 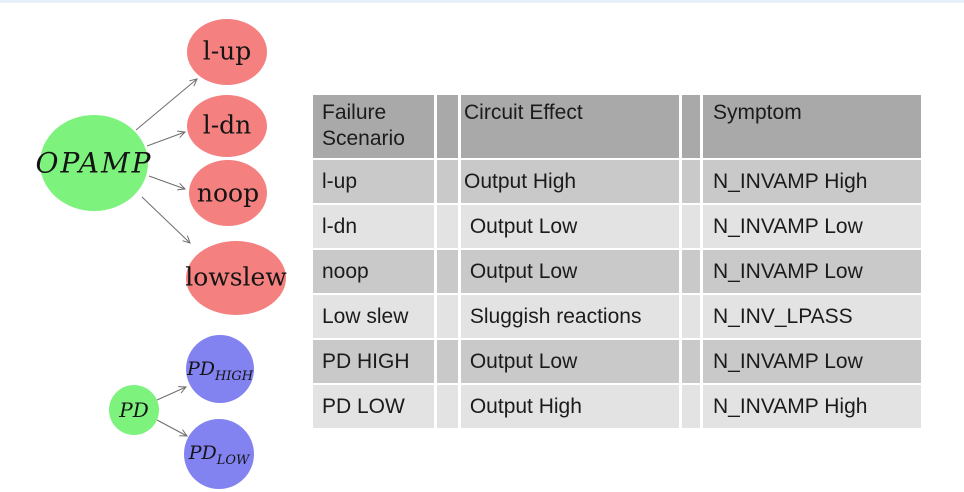 I want to click on lowslew-node-label: lowslew, so click(x=236, y=277).